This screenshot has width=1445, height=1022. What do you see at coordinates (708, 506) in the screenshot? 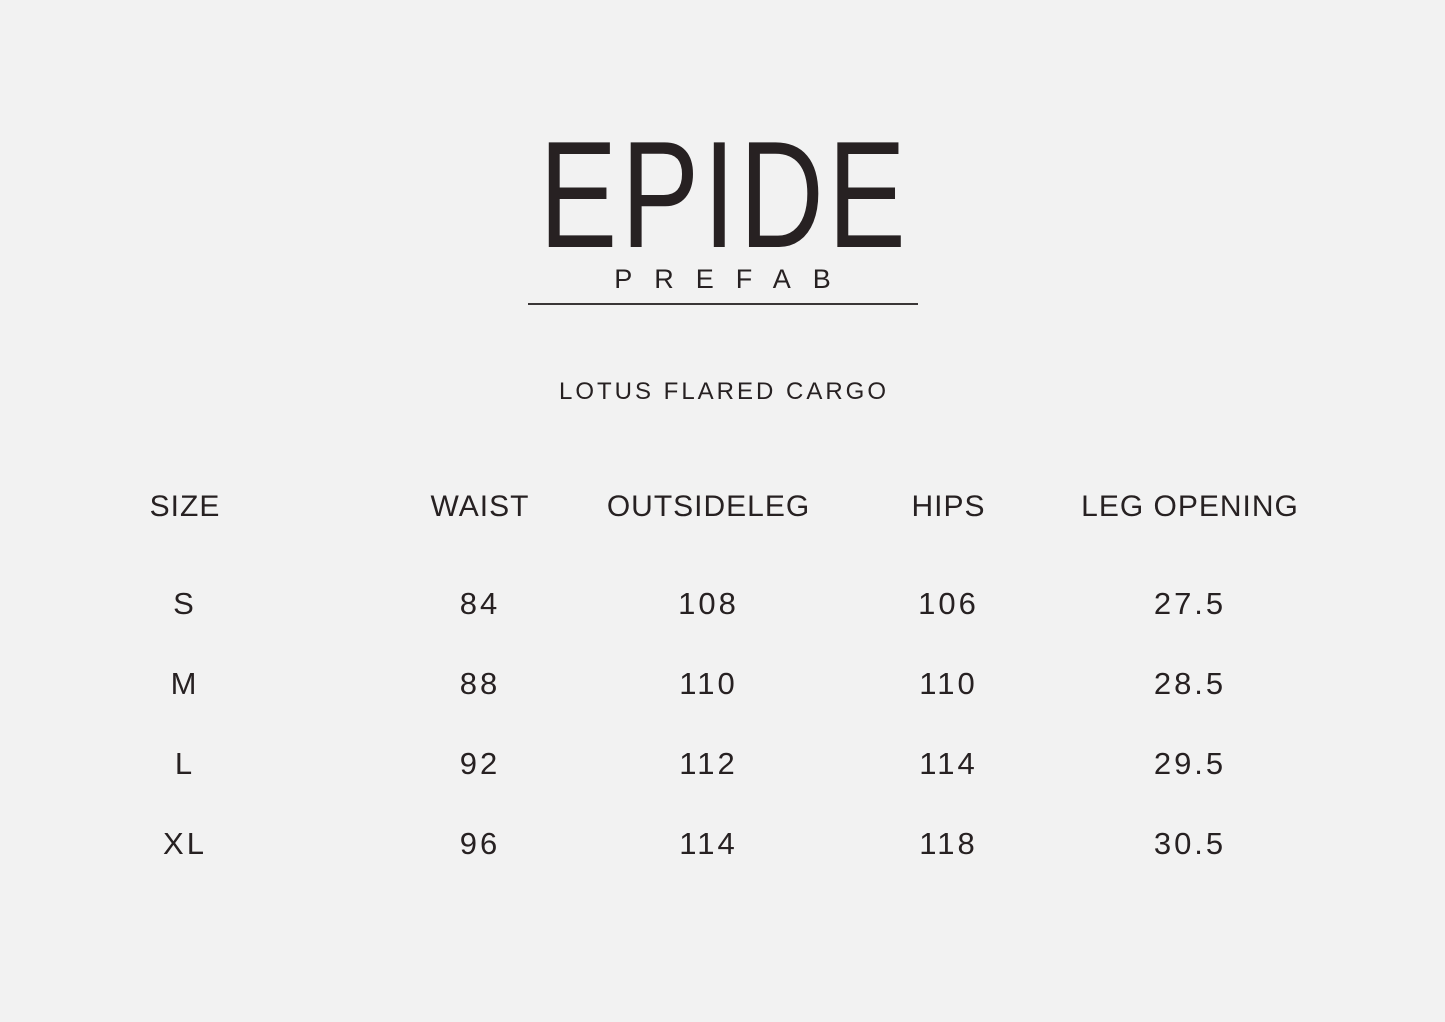
I see `column-header-outsideleg: OUTSIDELEG` at bounding box center [708, 506].